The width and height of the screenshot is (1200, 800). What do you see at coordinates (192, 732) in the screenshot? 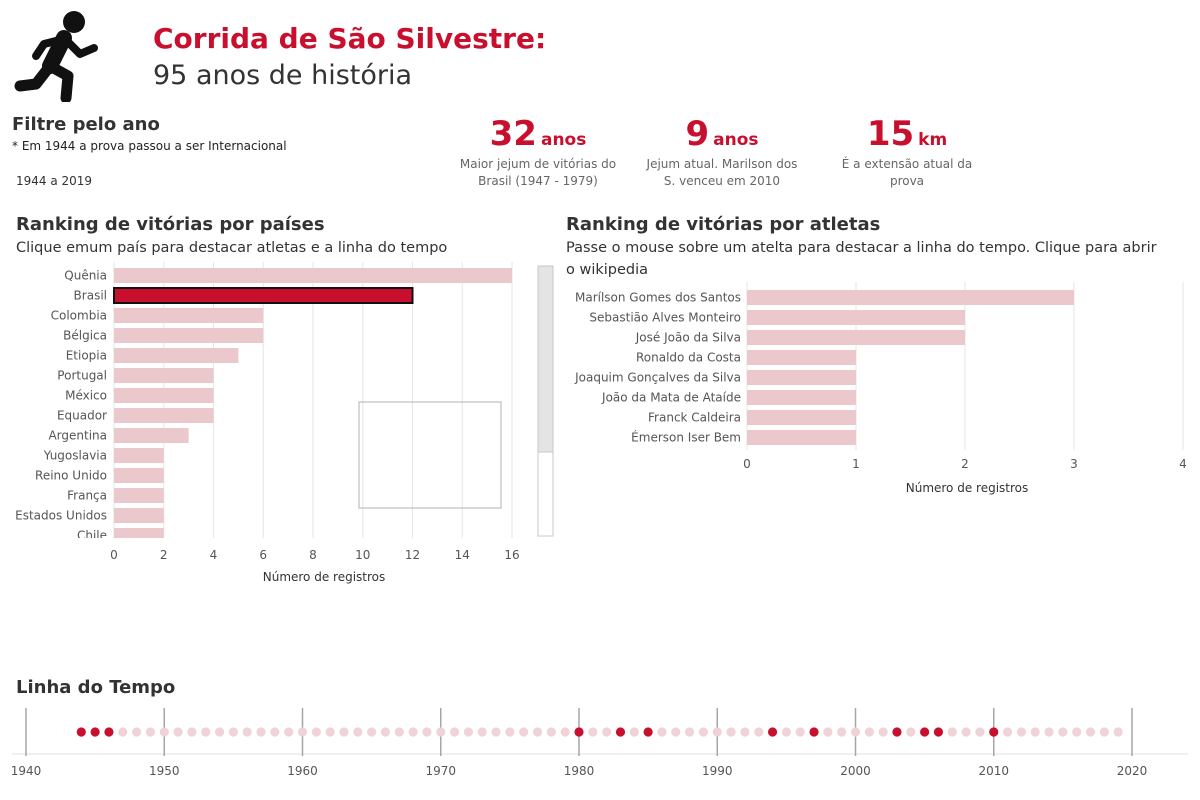
I see `timeline-dot-1952` at bounding box center [192, 732].